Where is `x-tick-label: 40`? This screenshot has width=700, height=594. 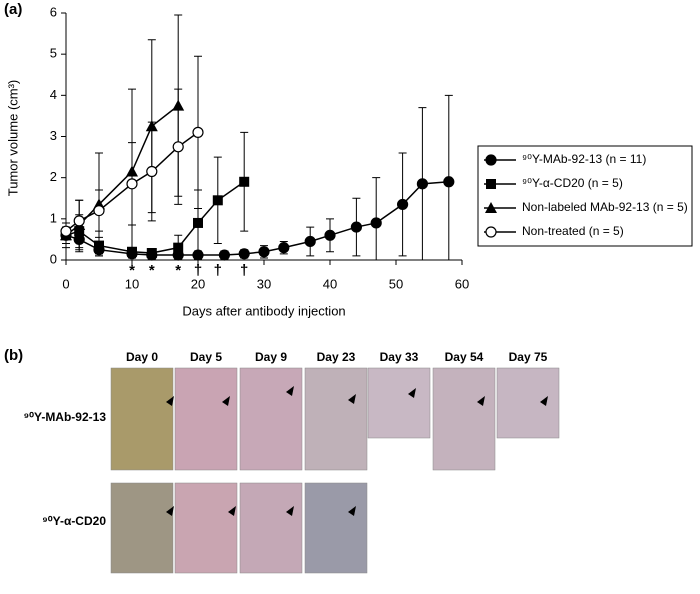 x-tick-label: 40 is located at coordinates (330, 283).